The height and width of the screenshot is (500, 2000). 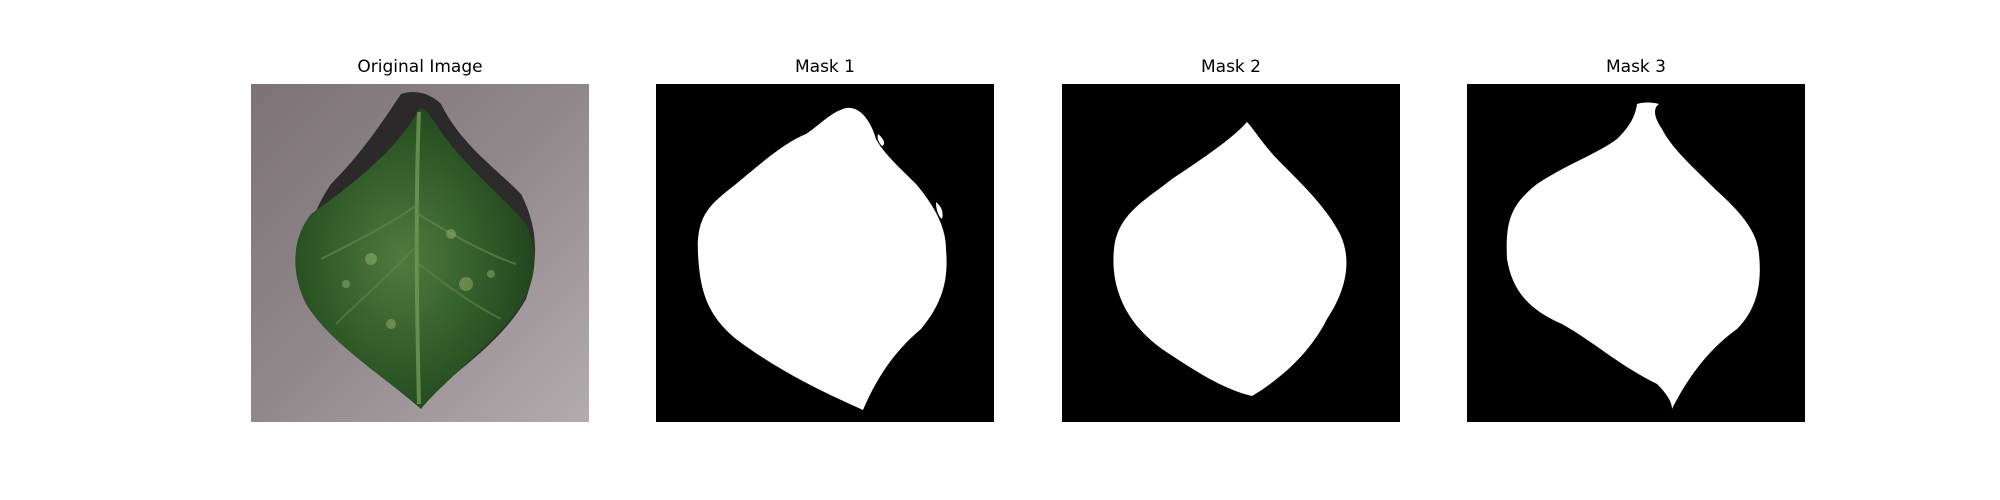 I want to click on panel-title: Mask 1, so click(x=824, y=67).